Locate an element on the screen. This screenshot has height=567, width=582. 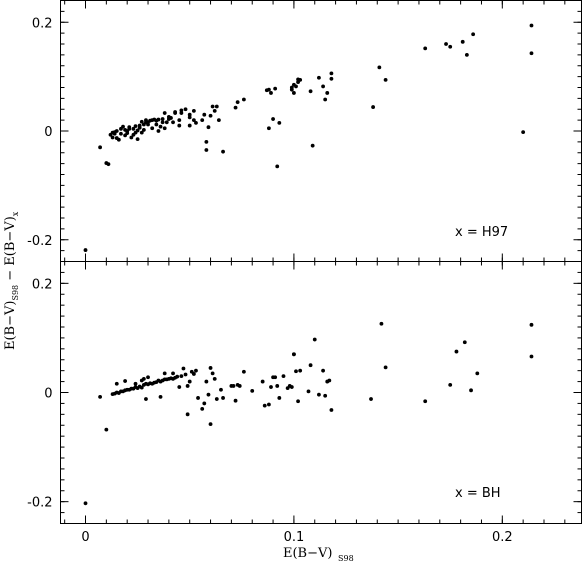
svg-text: E(B−V)S98 − E(B−V)x is located at coordinates (11, 280).